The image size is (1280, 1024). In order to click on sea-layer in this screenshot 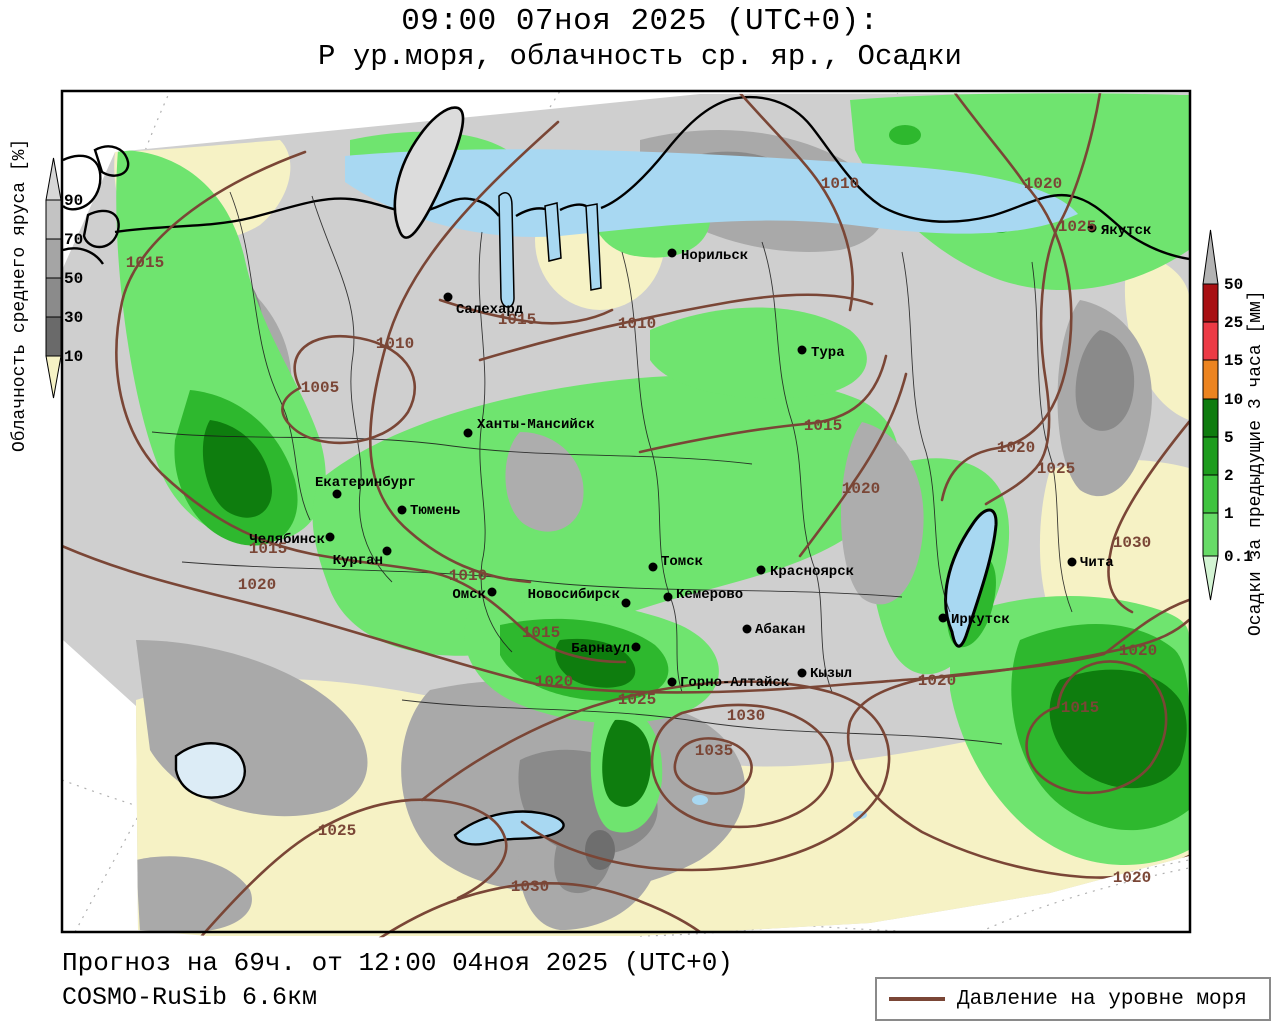, I will do `click(711, 228)`.